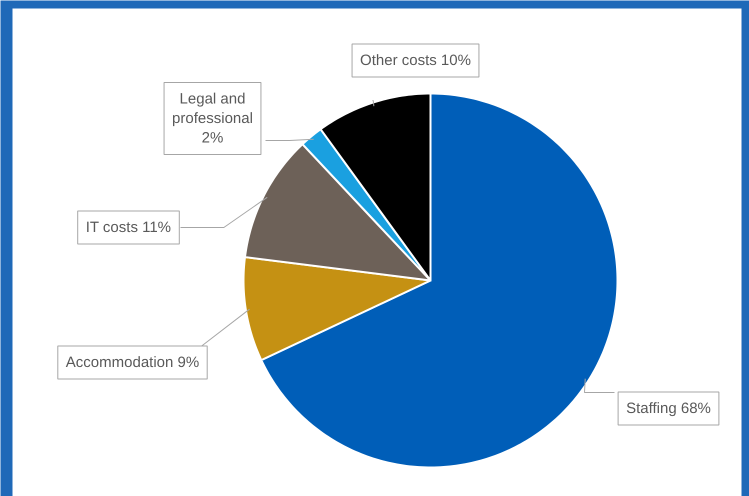 This screenshot has height=496, width=749. What do you see at coordinates (415, 60) in the screenshot?
I see `slice-label: Other costs 10%` at bounding box center [415, 60].